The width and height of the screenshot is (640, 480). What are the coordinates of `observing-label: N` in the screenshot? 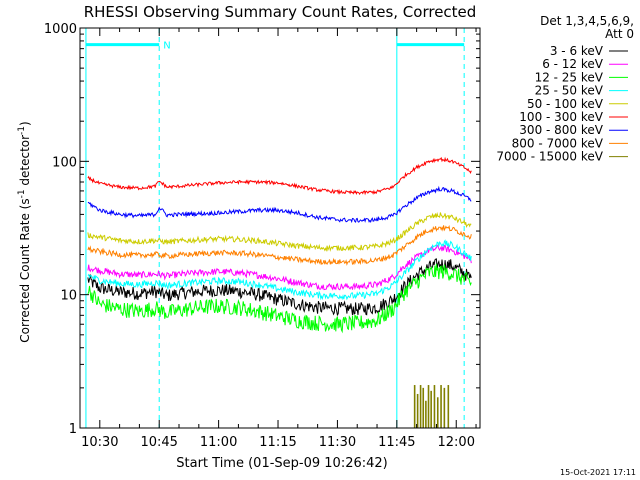 It's located at (166, 46).